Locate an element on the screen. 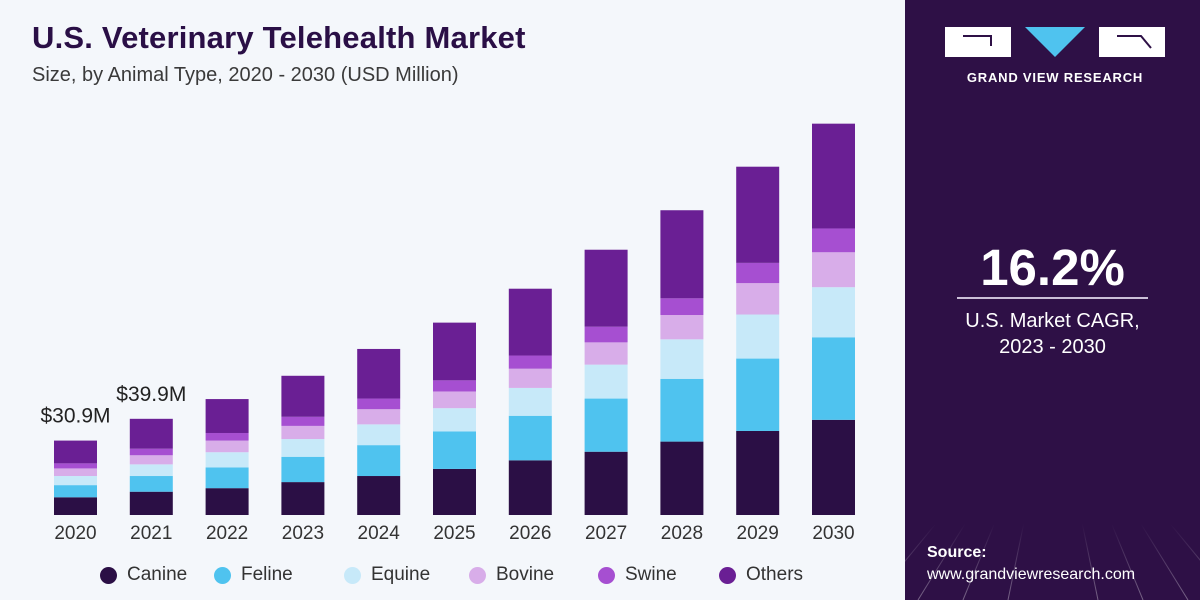 This screenshot has width=1200, height=600. legend-item-equine: Equine is located at coordinates (406, 575).